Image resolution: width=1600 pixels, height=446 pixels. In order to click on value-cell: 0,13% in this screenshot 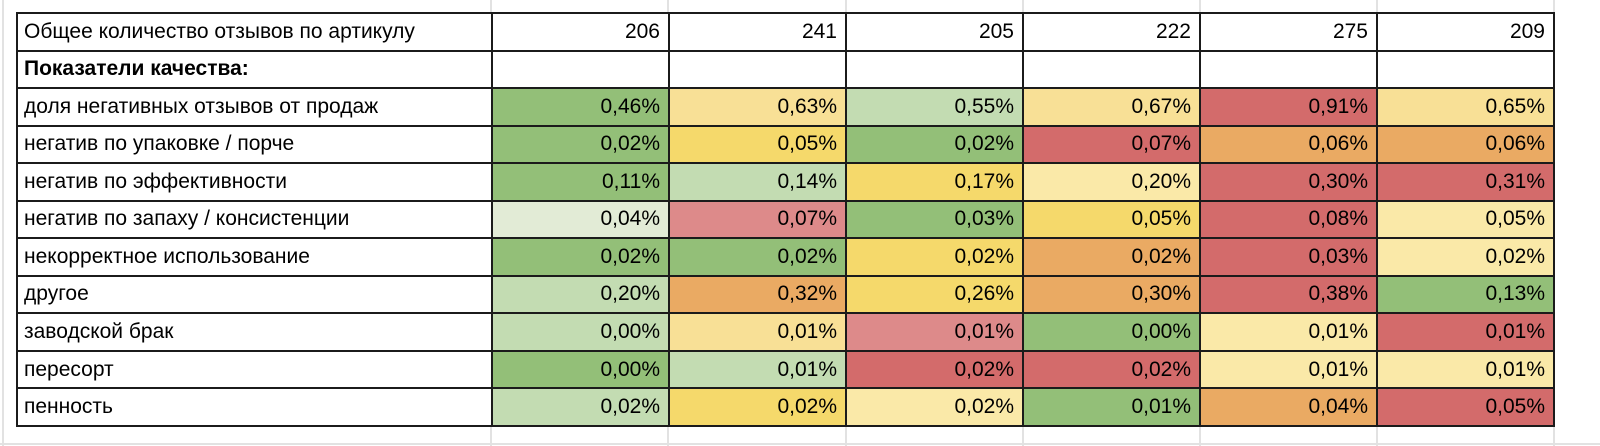, I will do `click(1465, 294)`.